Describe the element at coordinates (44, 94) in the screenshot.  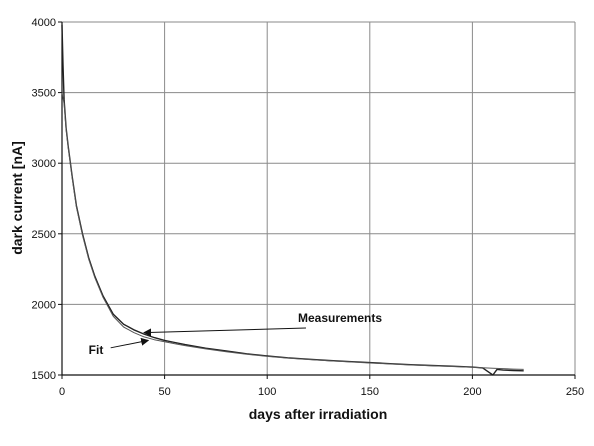
I see `y-tick-label: 3500` at that location.